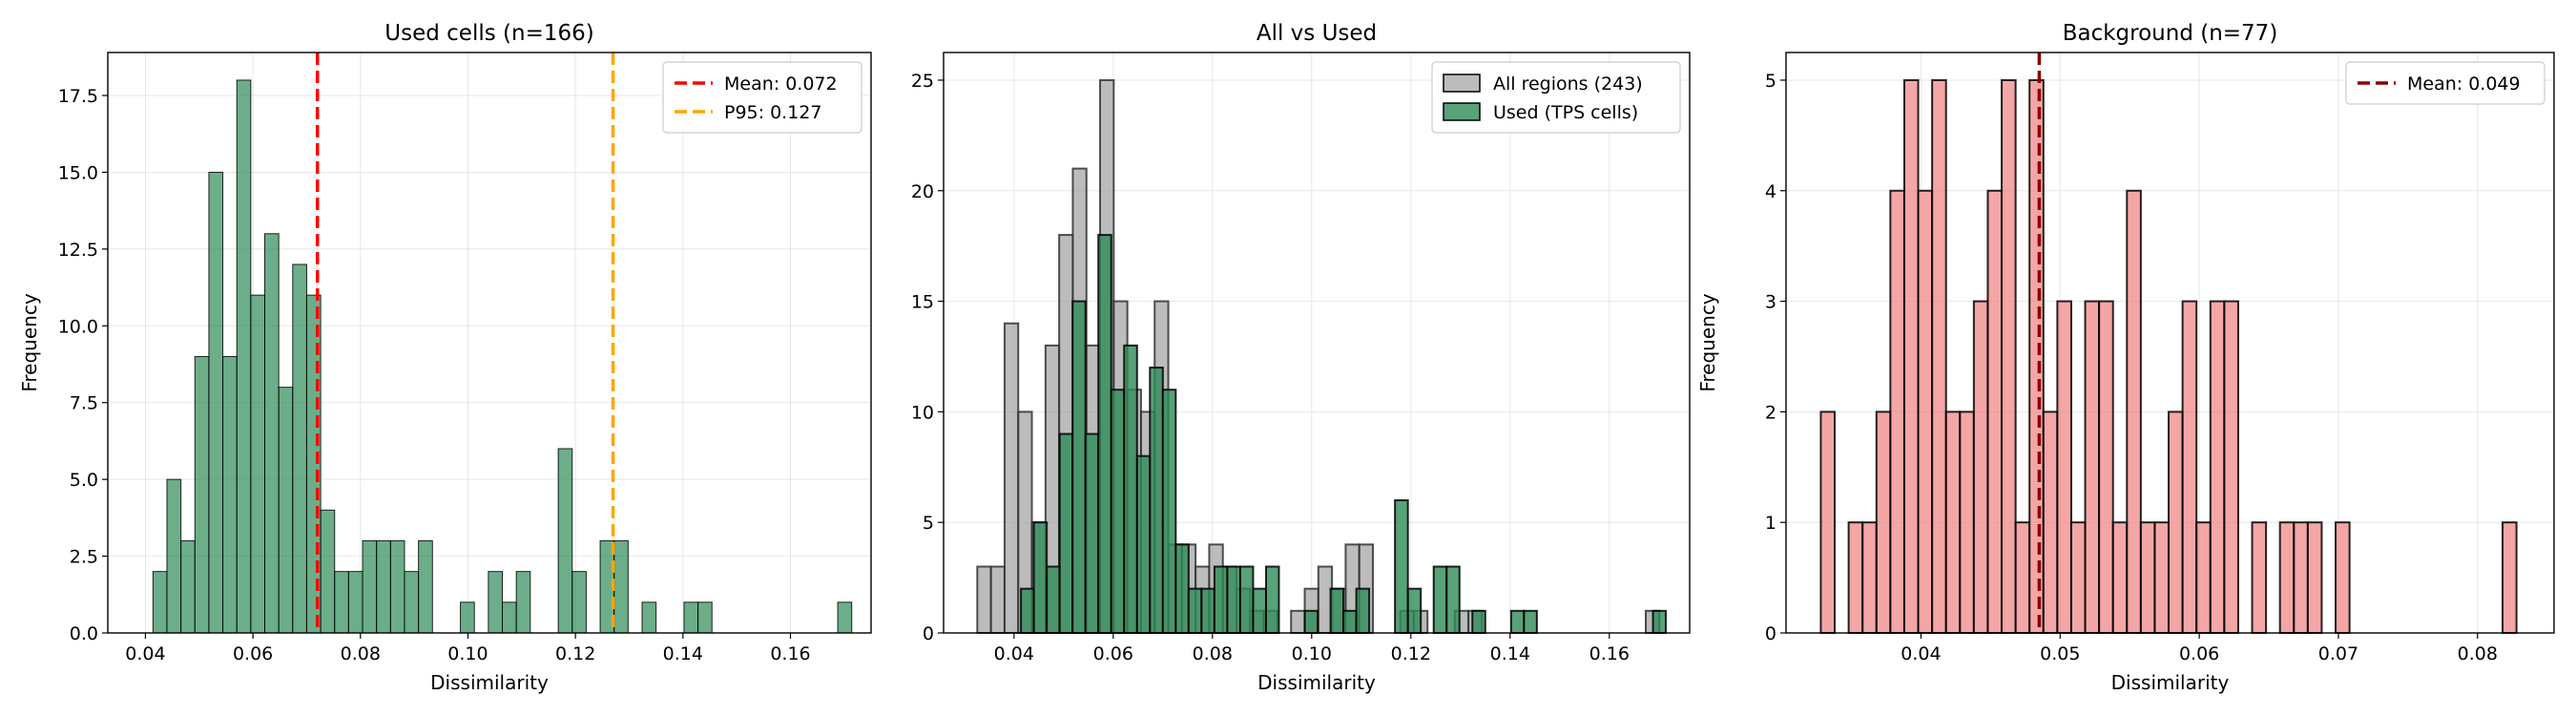 The height and width of the screenshot is (716, 2576). Describe the element at coordinates (1770, 302) in the screenshot. I see `y-tick-label: 3` at that location.